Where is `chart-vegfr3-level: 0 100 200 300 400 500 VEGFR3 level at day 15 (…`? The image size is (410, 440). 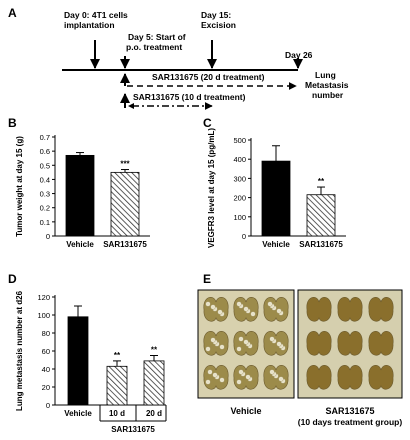
chart-vegfr3-level: 0 100 200 300 400 500 VEGFR3 level at day 15 (… is located at coordinates (276, 188).